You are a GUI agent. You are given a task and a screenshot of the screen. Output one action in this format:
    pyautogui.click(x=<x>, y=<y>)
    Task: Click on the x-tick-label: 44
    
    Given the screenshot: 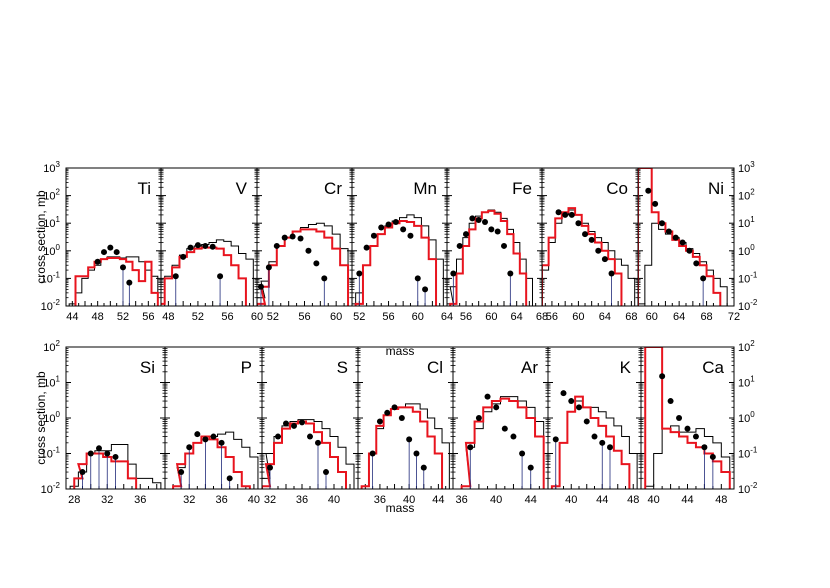 What is the action you would take?
    pyautogui.click(x=438, y=500)
    